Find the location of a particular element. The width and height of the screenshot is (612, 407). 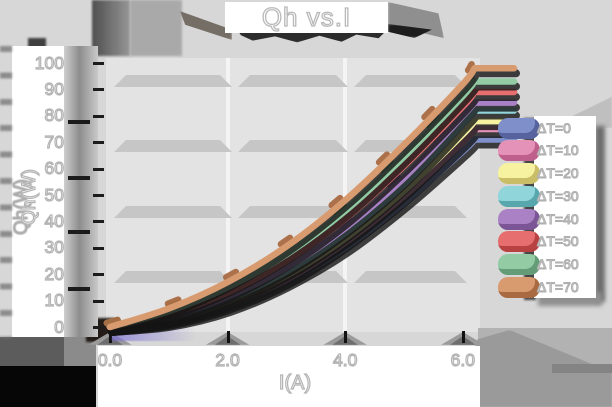

legend-label: ΔT=40 is located at coordinates (557, 218).